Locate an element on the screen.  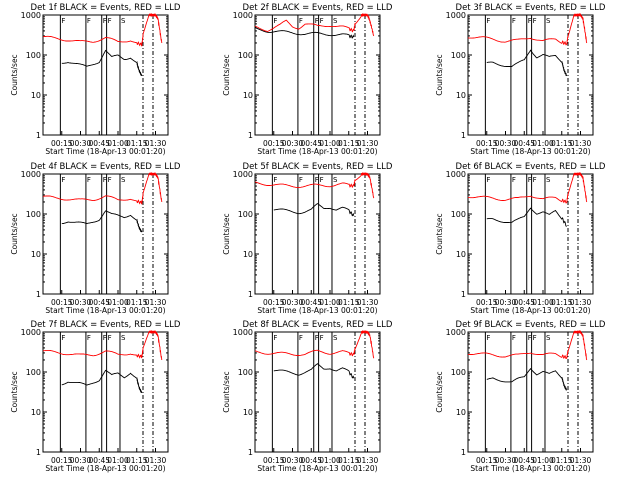
chart-title: Det 6f BLACK = Events, RED = LLD is located at coordinates (531, 167).